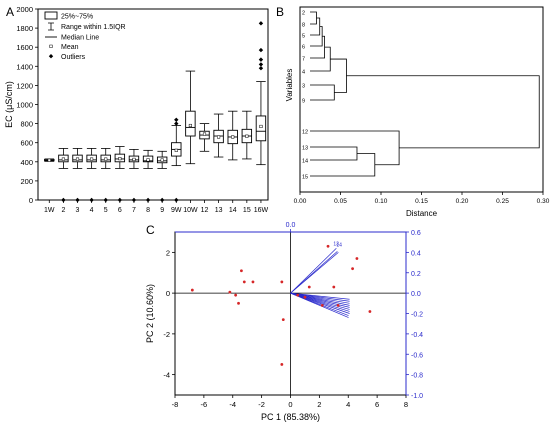  What do you see at coordinates (303, 102) in the screenshot?
I see `leaf-label: 9` at bounding box center [303, 102].